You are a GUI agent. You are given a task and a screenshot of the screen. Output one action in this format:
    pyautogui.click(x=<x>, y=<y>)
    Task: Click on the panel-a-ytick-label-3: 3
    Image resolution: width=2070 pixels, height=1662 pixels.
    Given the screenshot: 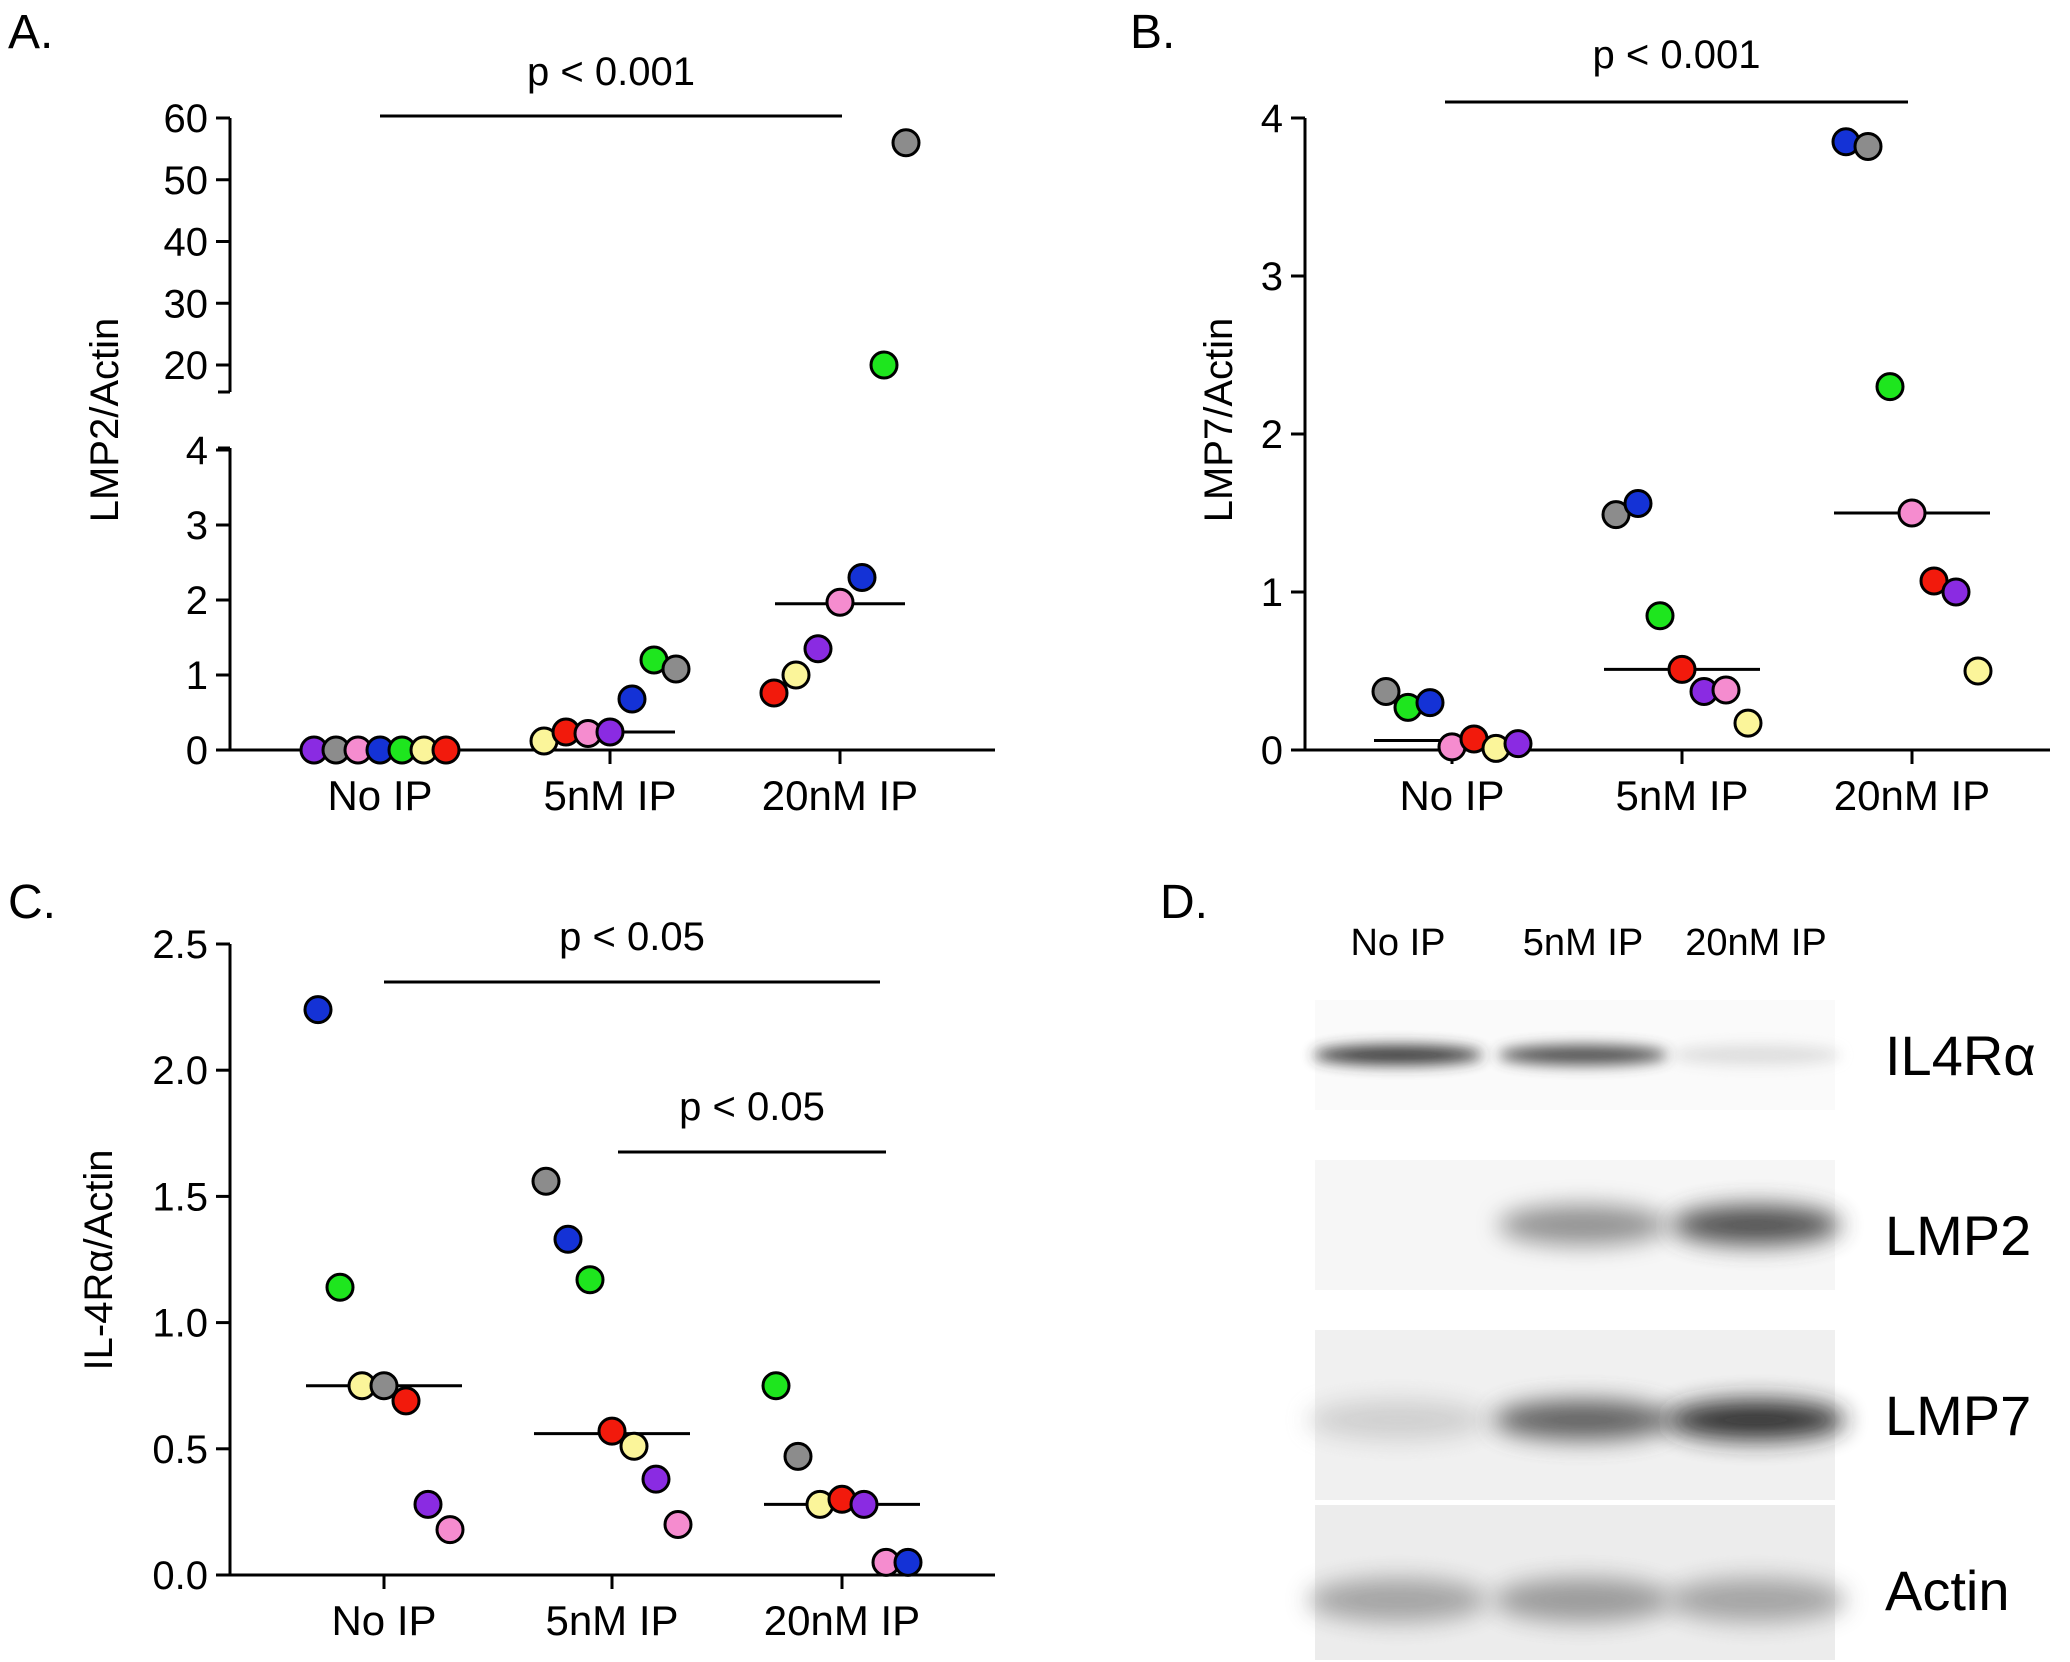 What is the action you would take?
    pyautogui.click(x=197, y=526)
    